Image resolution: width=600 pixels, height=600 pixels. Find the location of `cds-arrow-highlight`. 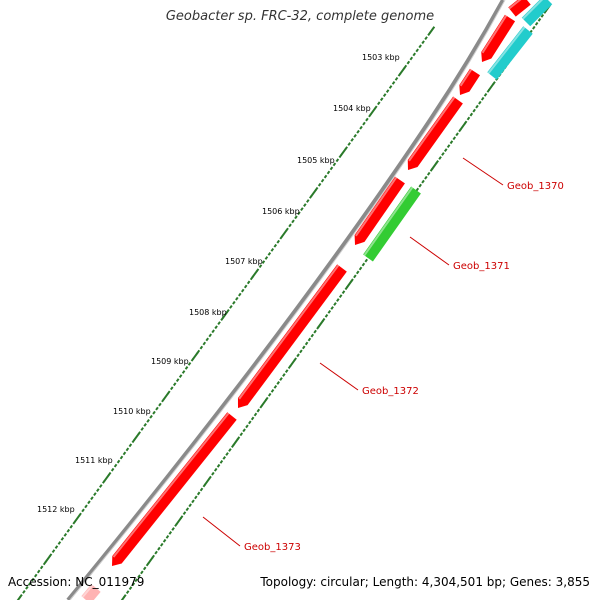

cds-arrow-highlight is located at coordinates (388, 221).